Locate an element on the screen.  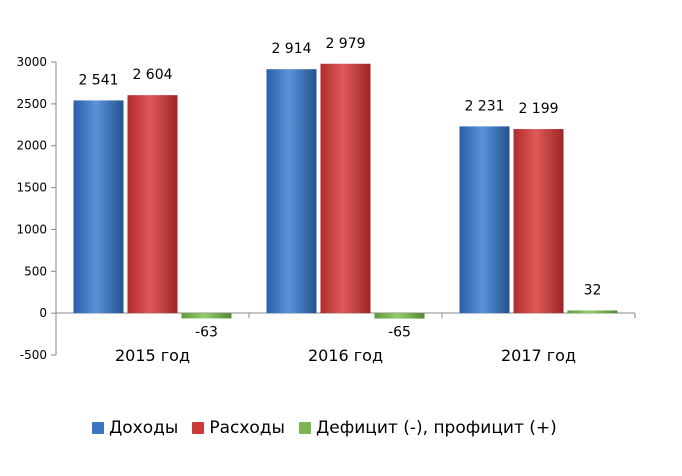
y-tick-label: 0 is located at coordinates (43, 313).